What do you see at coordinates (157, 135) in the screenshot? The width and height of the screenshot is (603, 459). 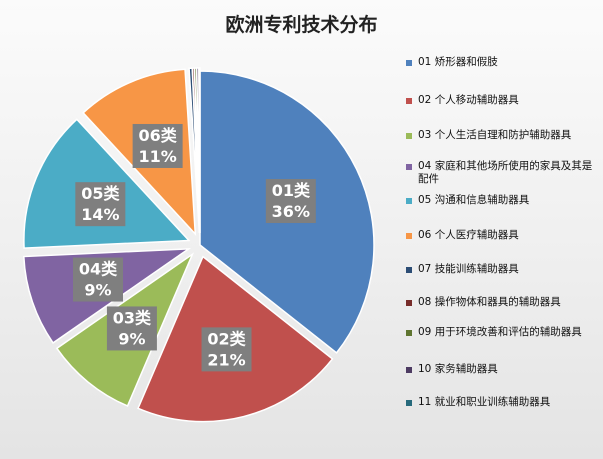 I see `data-label-category: 06类` at bounding box center [157, 135].